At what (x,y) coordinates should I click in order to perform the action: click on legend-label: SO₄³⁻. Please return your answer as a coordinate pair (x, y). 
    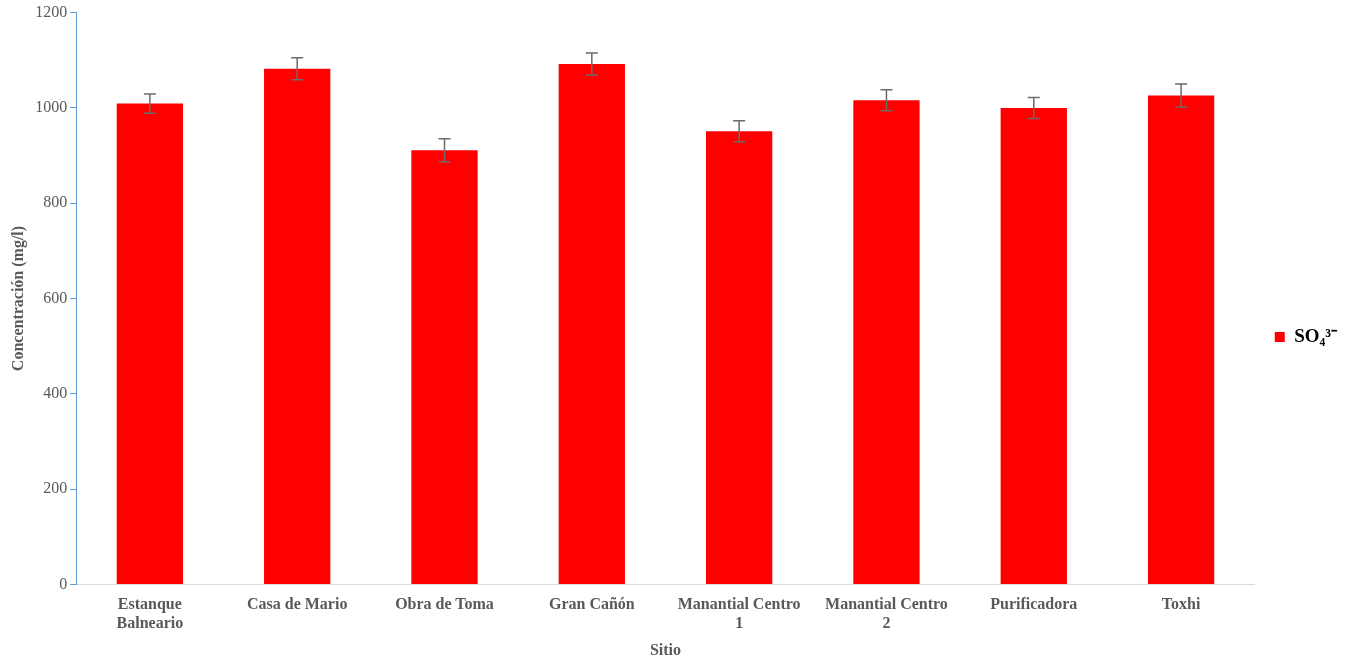
    Looking at the image, I should click on (1316, 335).